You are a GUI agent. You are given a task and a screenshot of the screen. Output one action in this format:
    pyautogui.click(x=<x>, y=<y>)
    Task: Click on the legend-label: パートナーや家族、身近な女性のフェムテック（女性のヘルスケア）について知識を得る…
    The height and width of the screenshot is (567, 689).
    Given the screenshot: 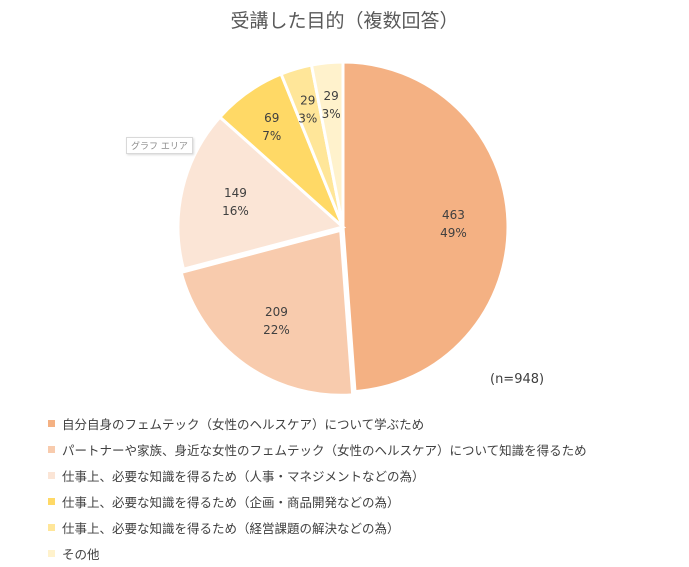 What is the action you would take?
    pyautogui.click(x=324, y=450)
    